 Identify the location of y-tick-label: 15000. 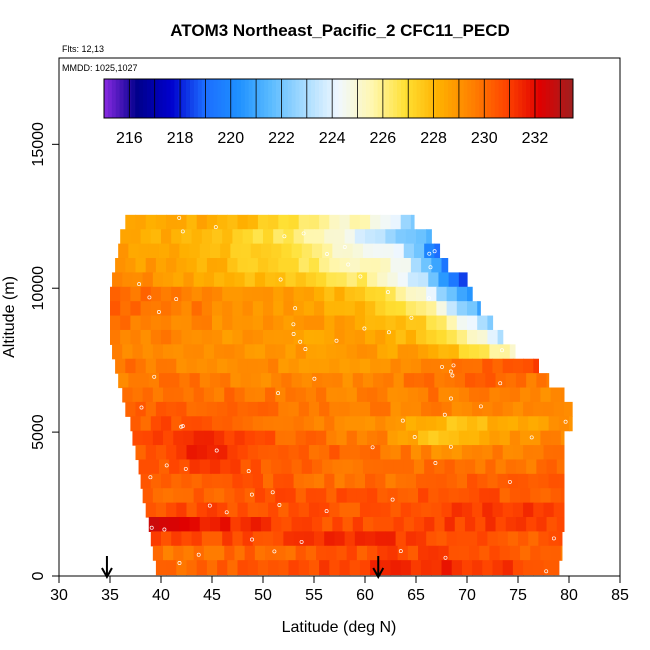
(38, 144).